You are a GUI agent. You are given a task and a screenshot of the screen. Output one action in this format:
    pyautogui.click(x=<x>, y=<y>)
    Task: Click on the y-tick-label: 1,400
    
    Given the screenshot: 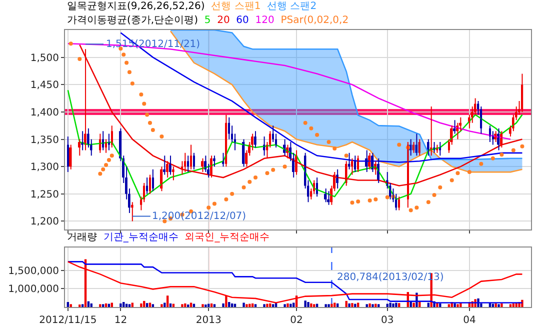 What is the action you would take?
    pyautogui.click(x=44, y=112)
    